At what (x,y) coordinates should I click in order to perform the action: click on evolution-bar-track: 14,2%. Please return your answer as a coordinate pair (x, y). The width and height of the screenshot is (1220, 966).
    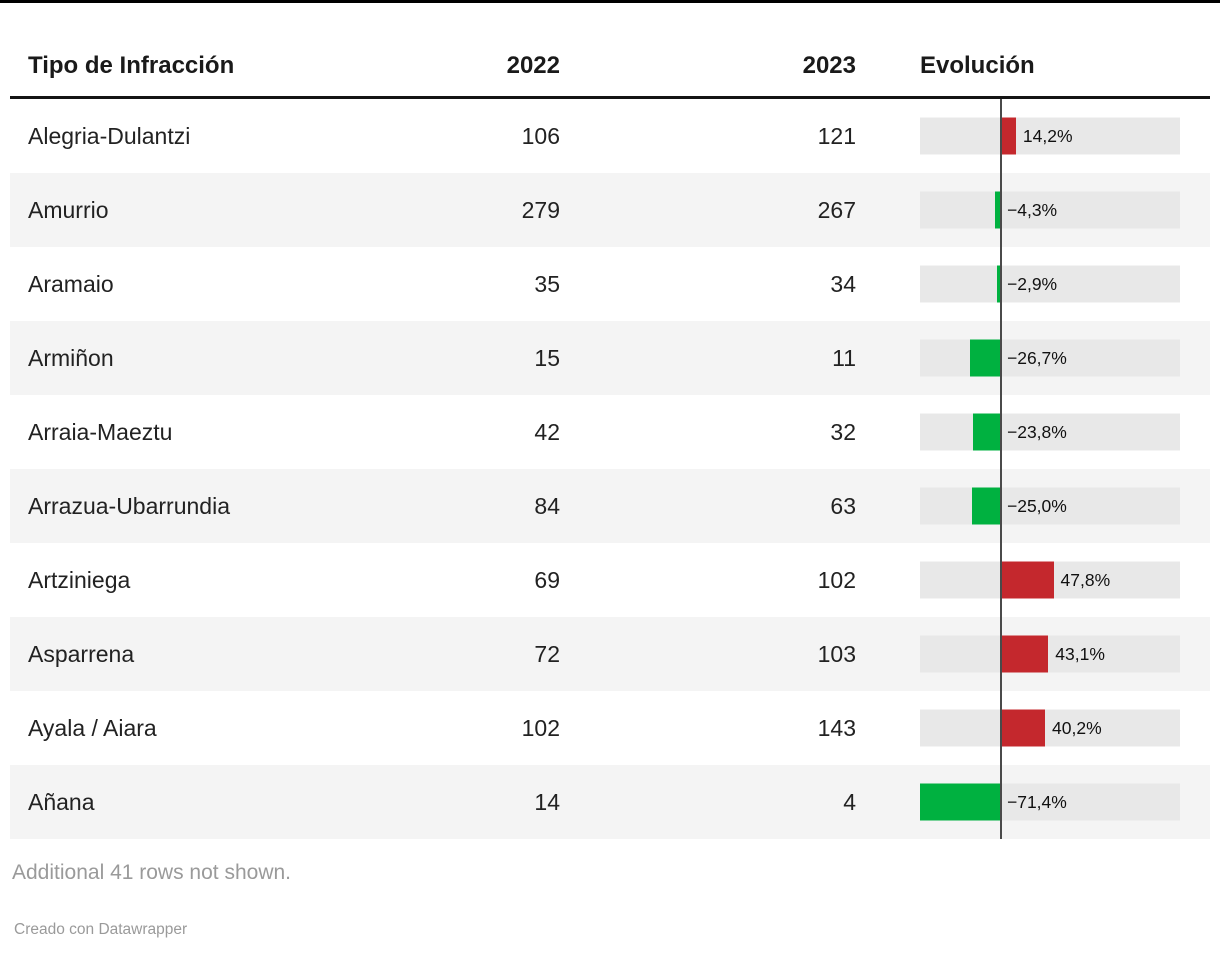
    Looking at the image, I should click on (1050, 136).